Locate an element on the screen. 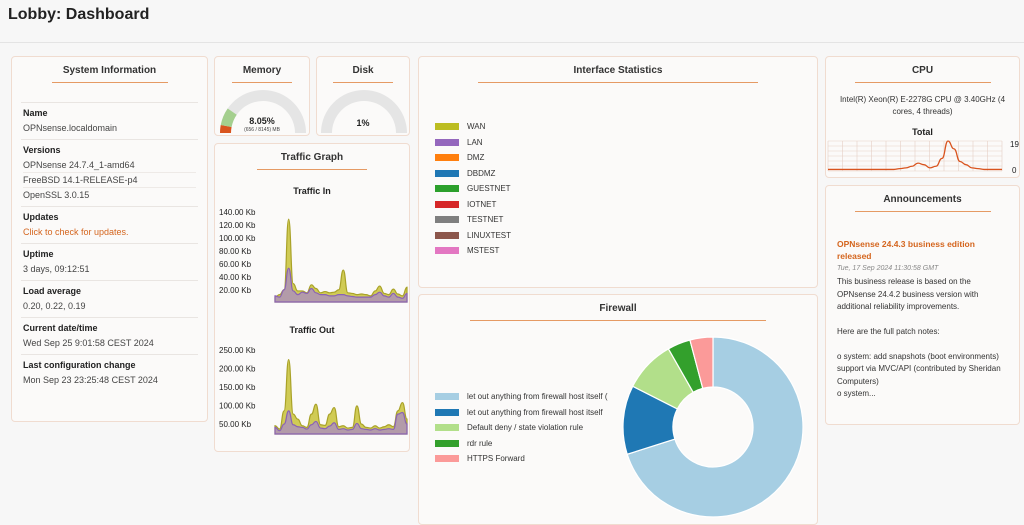  system-info-value: OpenSSL 3.0.15 is located at coordinates (56, 195).